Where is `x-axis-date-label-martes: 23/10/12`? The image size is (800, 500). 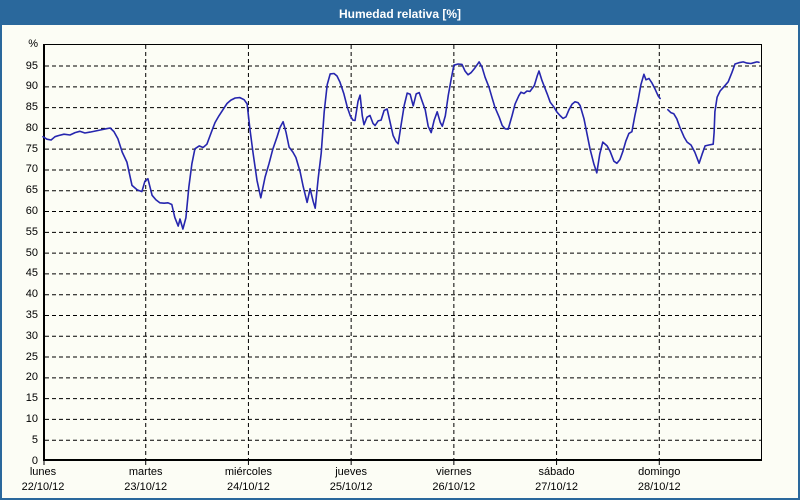 x-axis-date-label-martes: 23/10/12 is located at coordinates (146, 487).